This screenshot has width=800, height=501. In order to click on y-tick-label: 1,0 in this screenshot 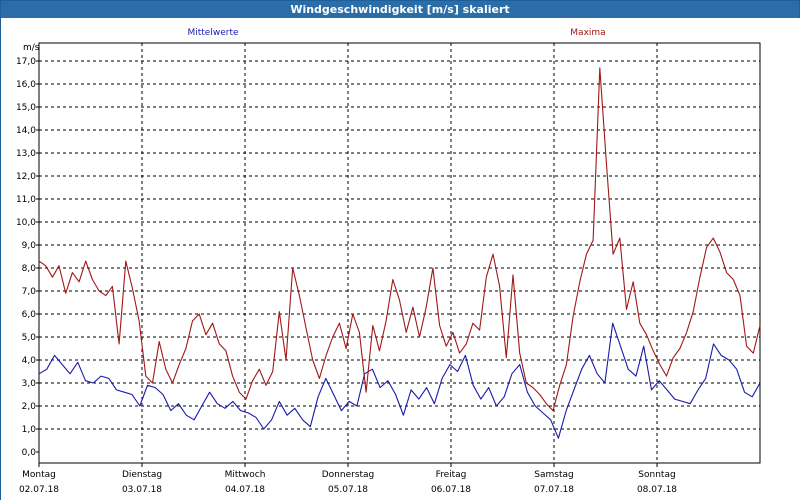, I will do `click(29, 430)`.